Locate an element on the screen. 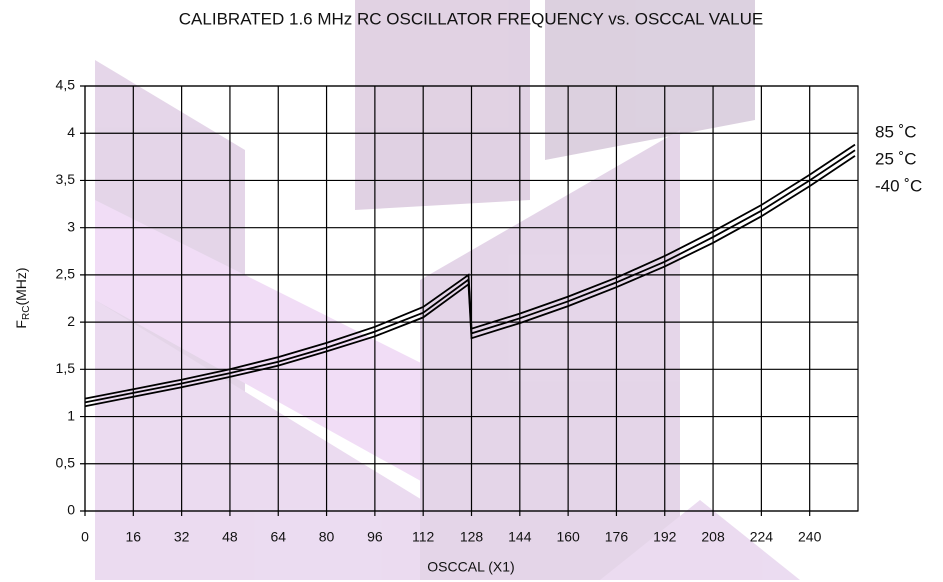 This screenshot has width=943, height=582. y-axis-label-part: RC is located at coordinates (26, 313).